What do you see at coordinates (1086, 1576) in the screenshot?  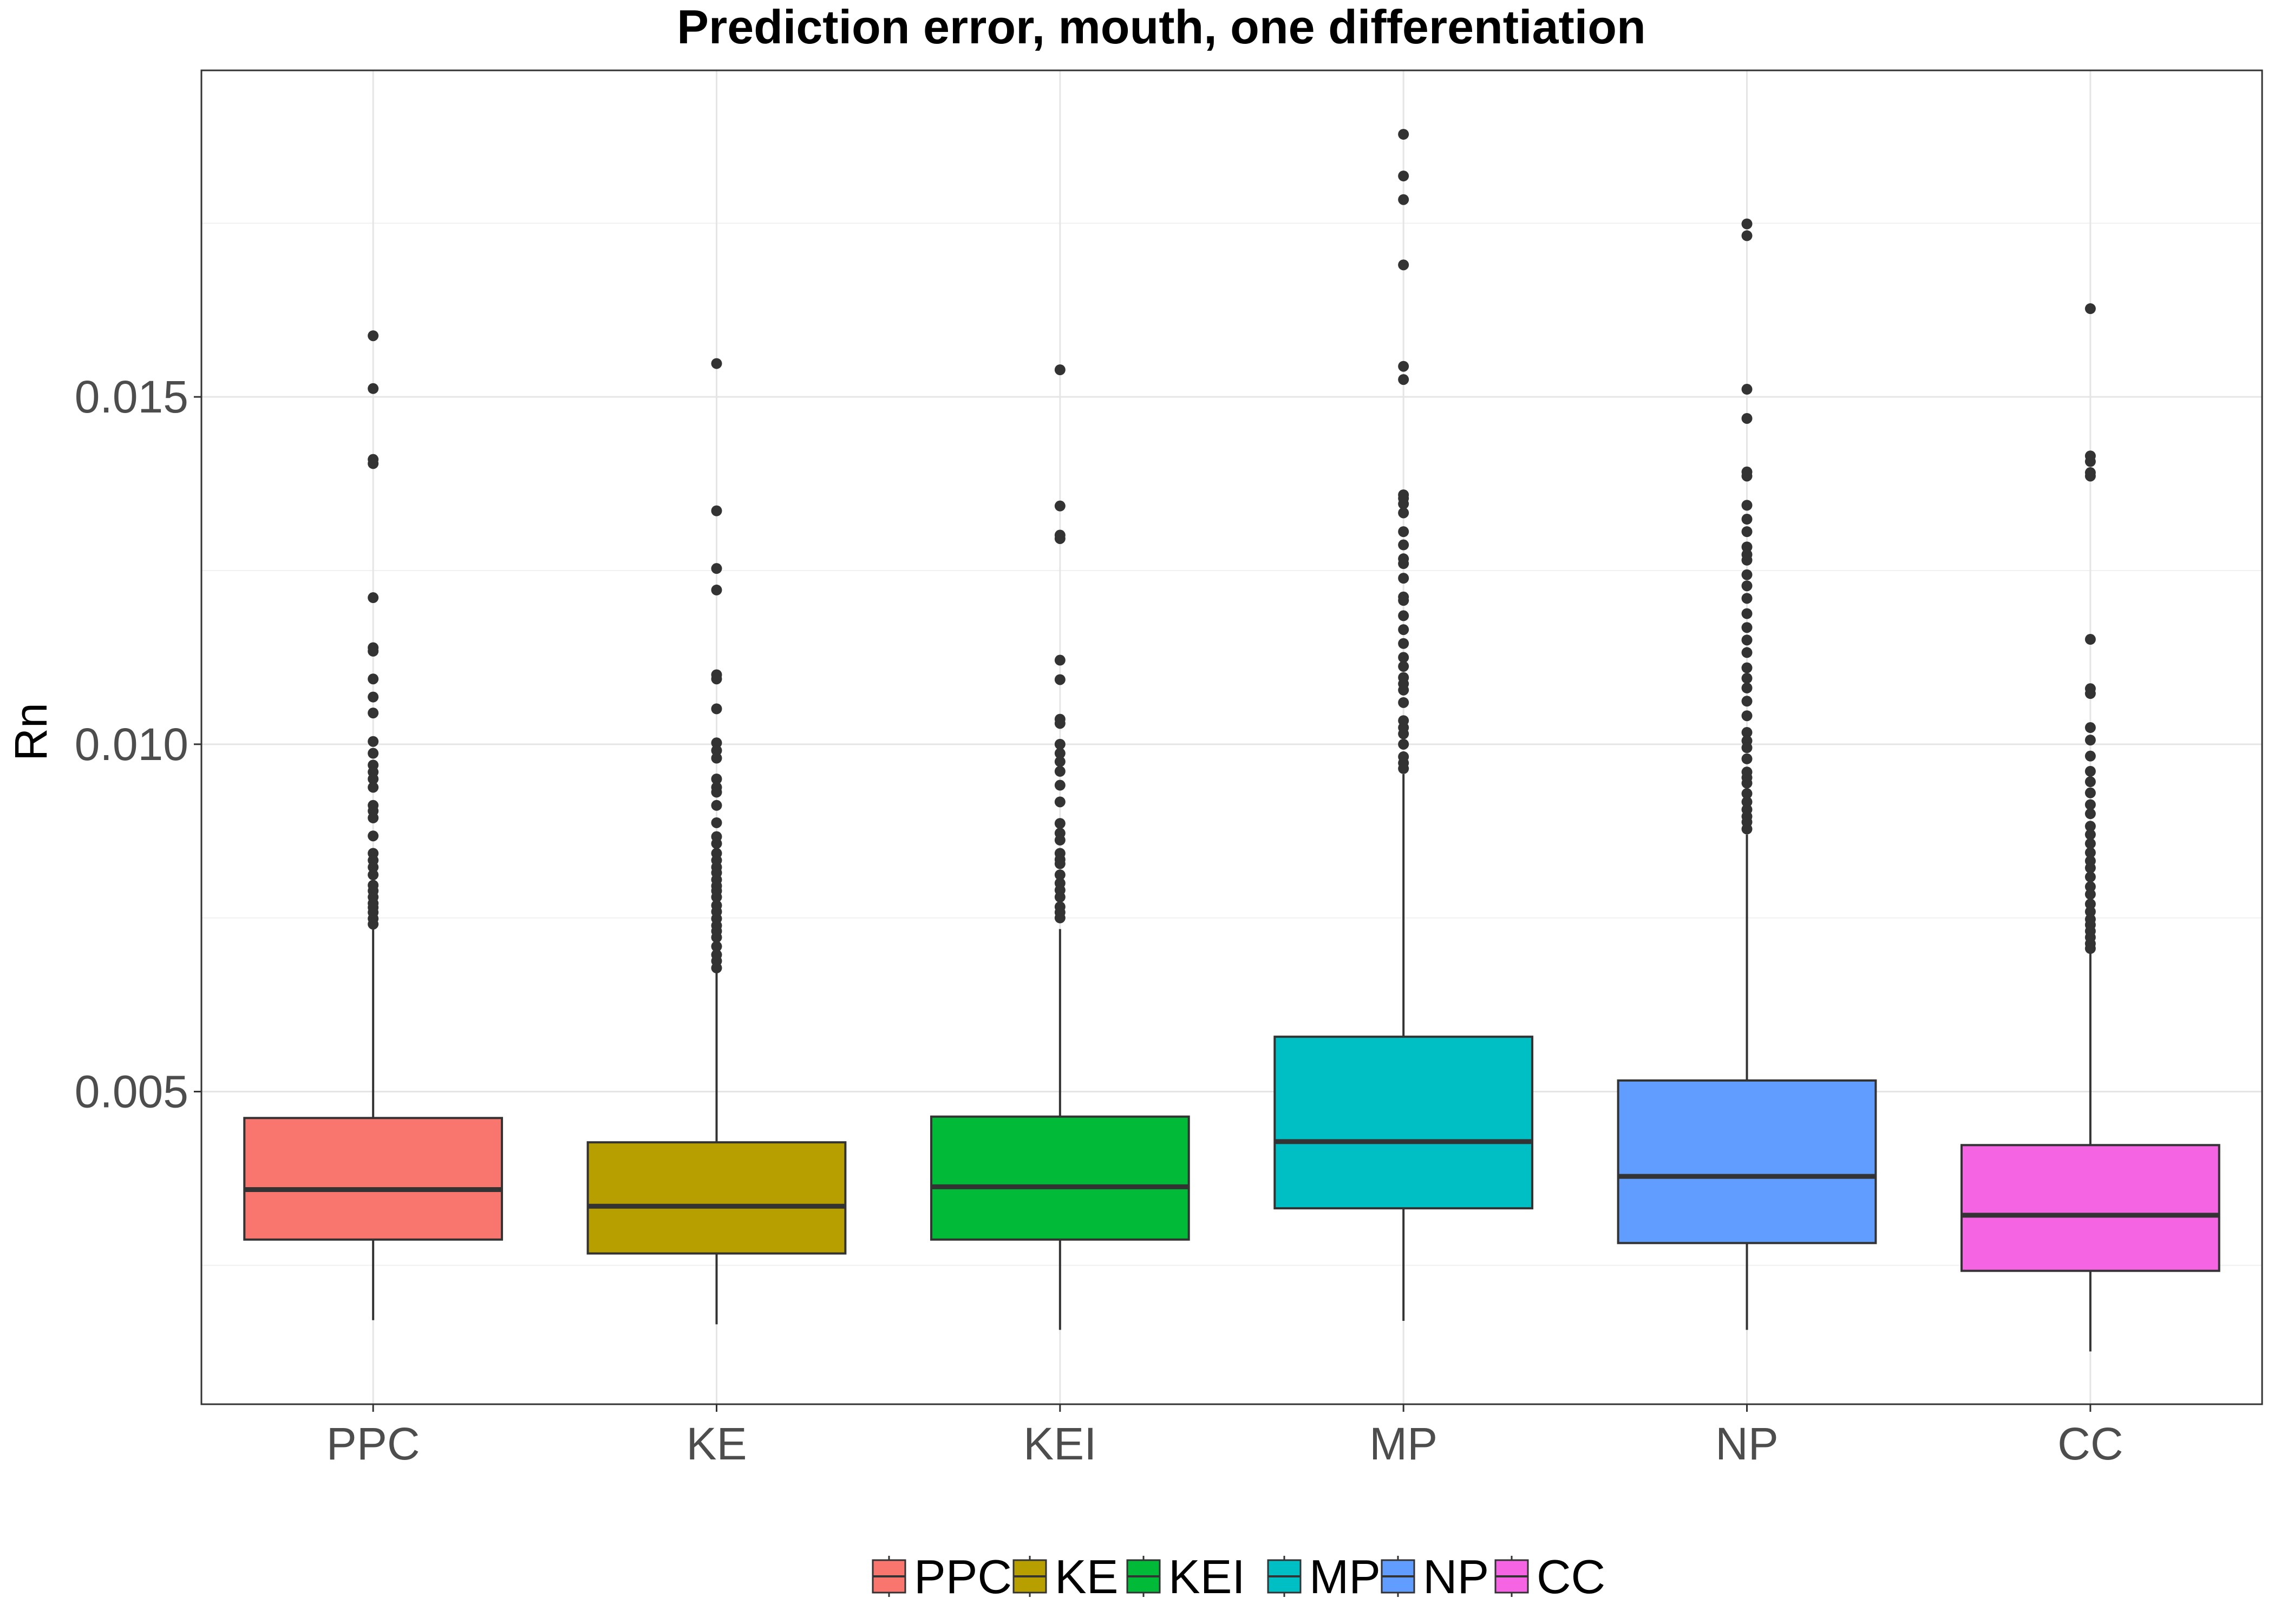 I see `legend-label: KE` at bounding box center [1086, 1576].